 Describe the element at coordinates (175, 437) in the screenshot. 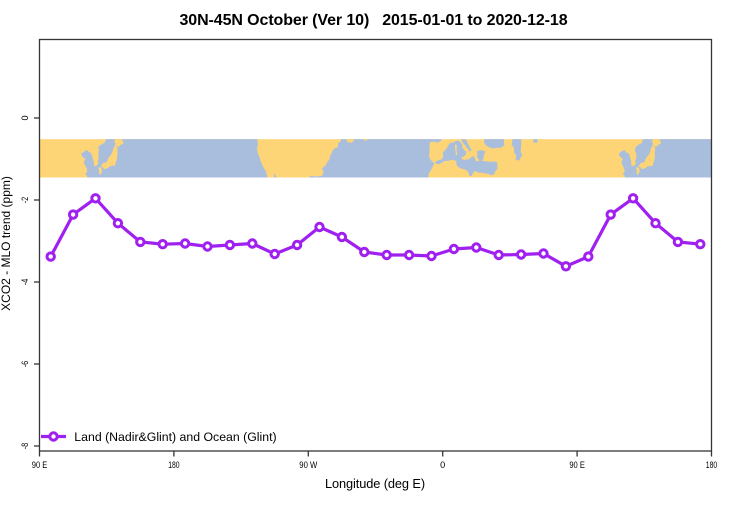

I see `svg-text:Land (Nadir&Glint) and Ocean (: Land (Nadir&Glint) and Ocean (Glint)` at that location.